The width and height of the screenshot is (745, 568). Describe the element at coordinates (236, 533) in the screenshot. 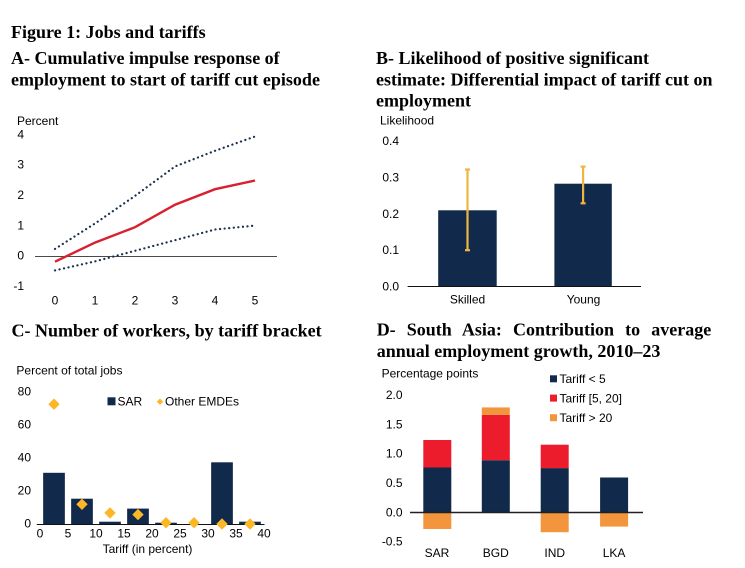

I see `svg-text: 35` at that location.